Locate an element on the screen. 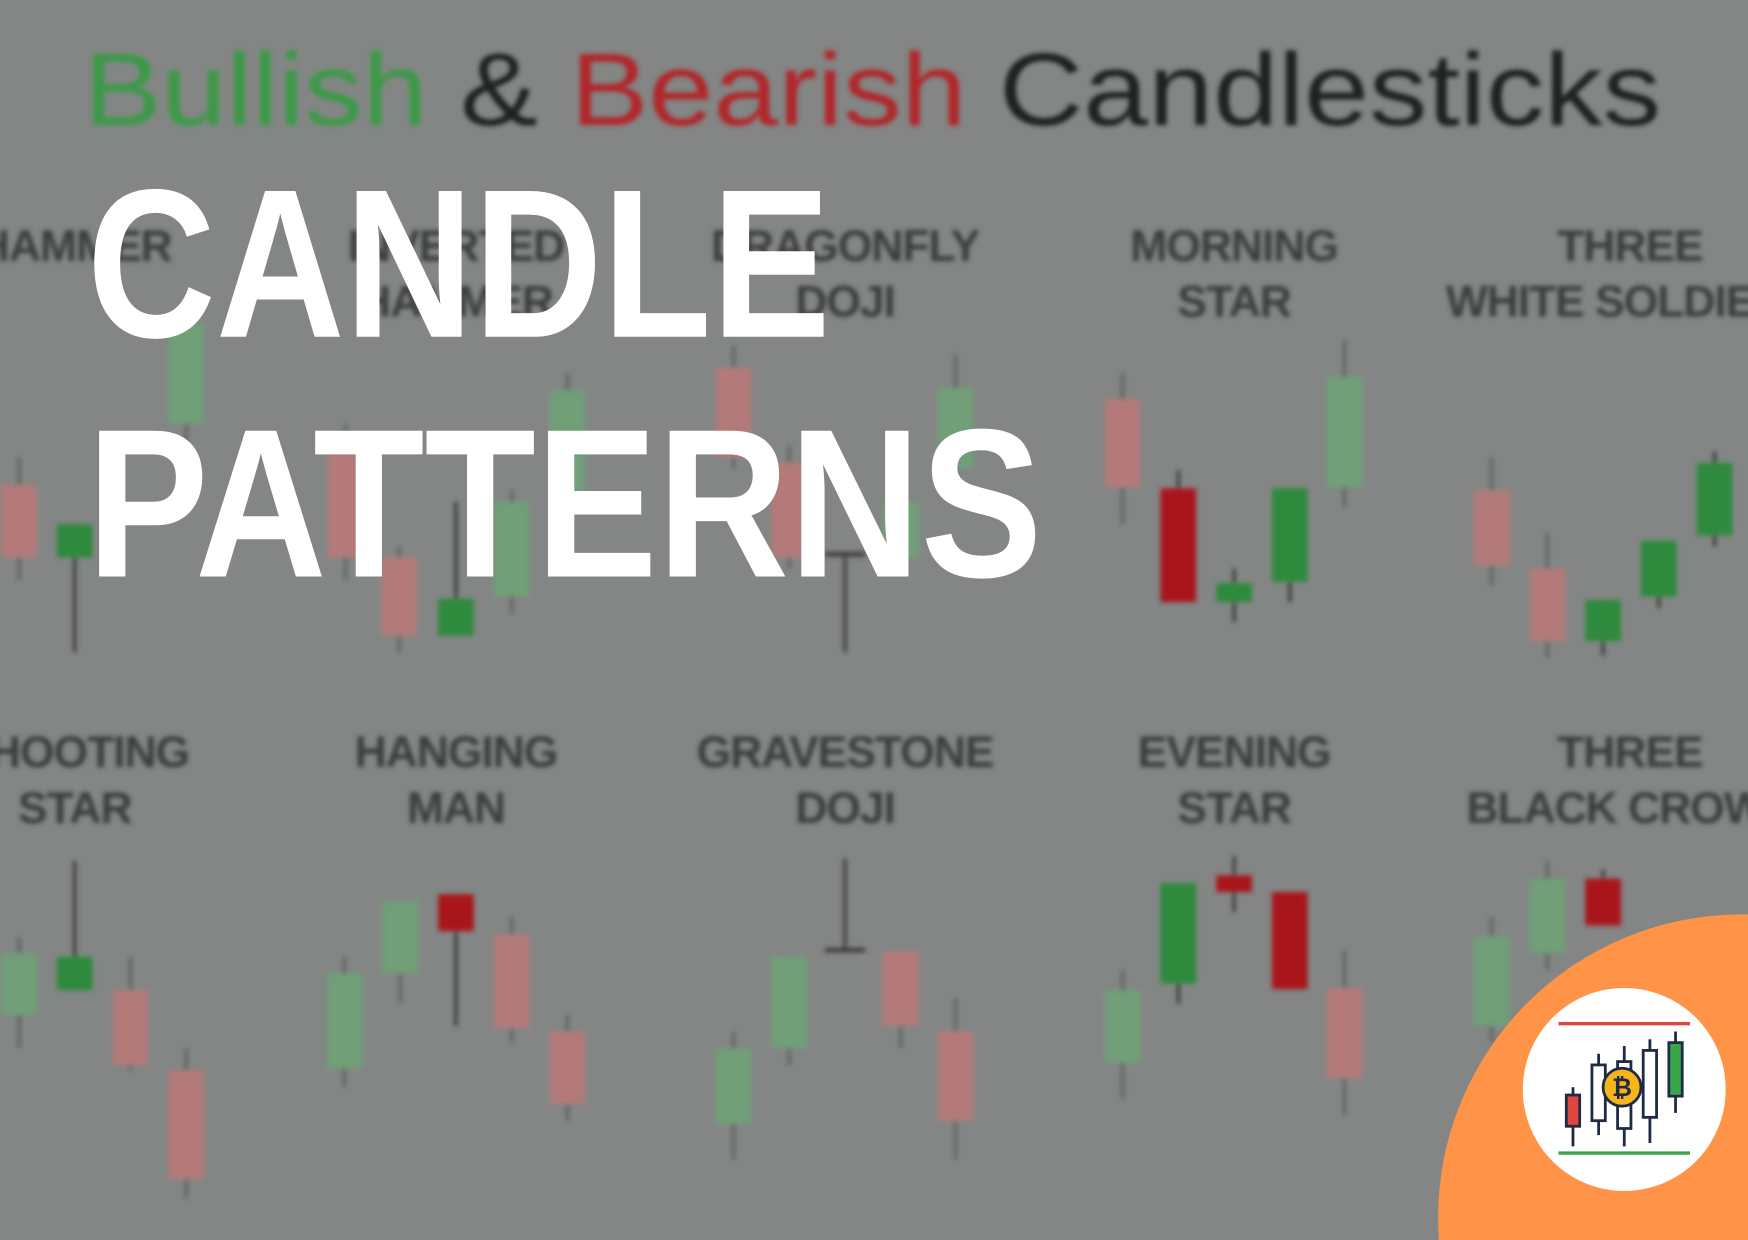 The height and width of the screenshot is (1240, 1748). logo-badge: ₿ is located at coordinates (1593, 1077).